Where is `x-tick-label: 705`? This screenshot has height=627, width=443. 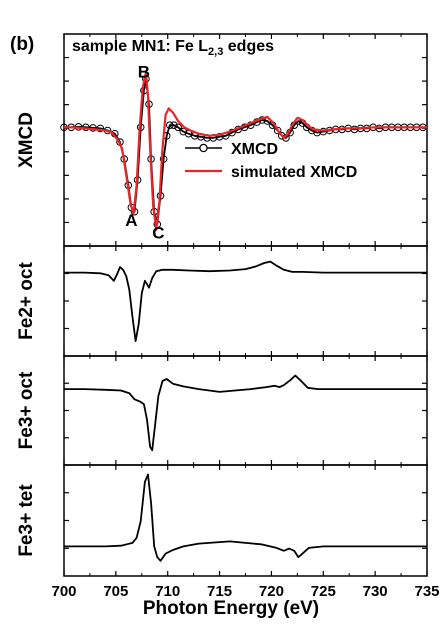
x-tick-label: 705 is located at coordinates (115, 591).